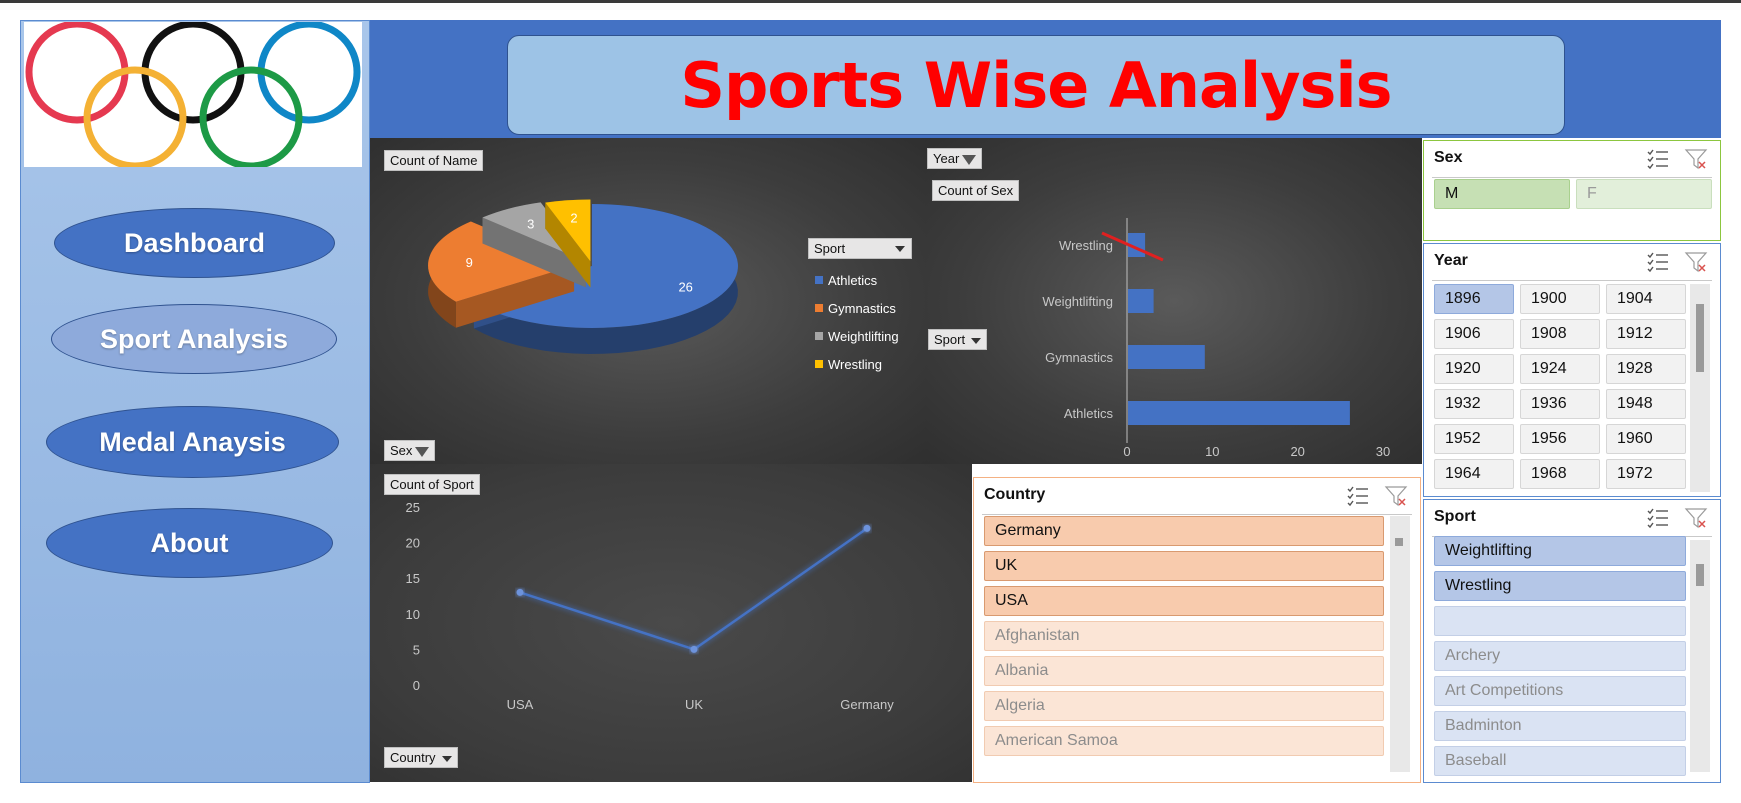 The height and width of the screenshot is (803, 1741). Describe the element at coordinates (1560, 726) in the screenshot. I see `sport-item: Badminton` at that location.